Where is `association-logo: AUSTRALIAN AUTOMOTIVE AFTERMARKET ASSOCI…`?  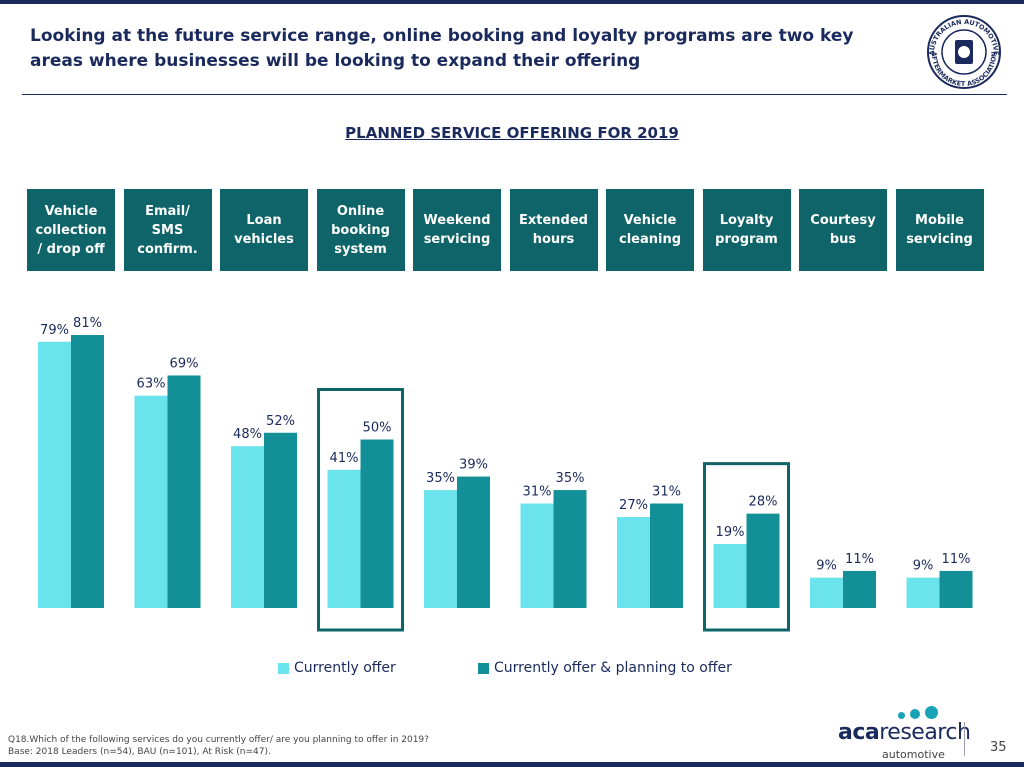 association-logo: AUSTRALIAN AUTOMOTIVE AFTERMARKET ASSOCI… is located at coordinates (964, 52).